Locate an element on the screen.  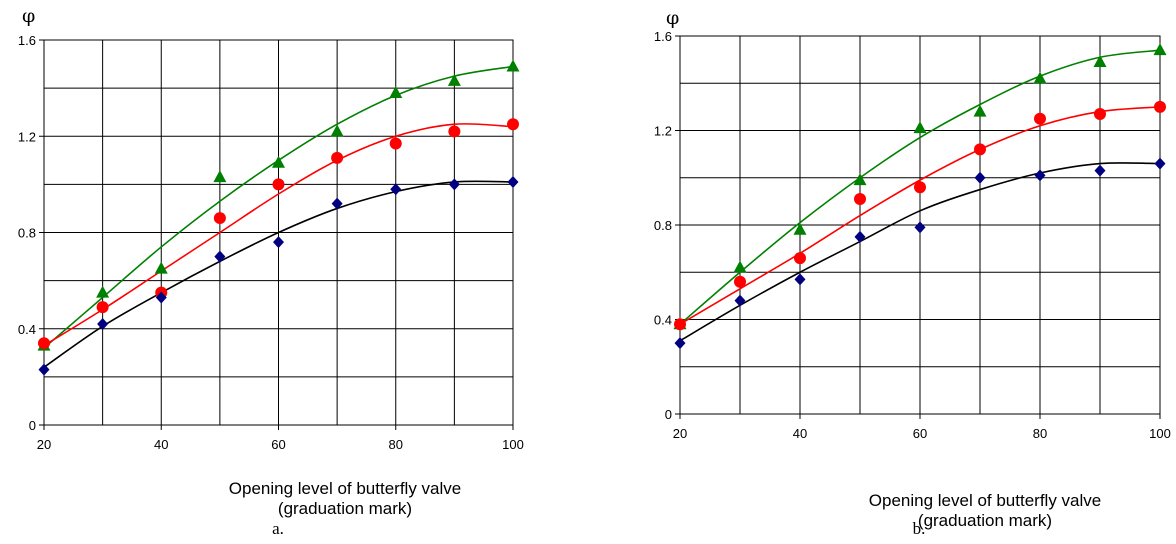
panel-caption: b. is located at coordinates (919, 528).